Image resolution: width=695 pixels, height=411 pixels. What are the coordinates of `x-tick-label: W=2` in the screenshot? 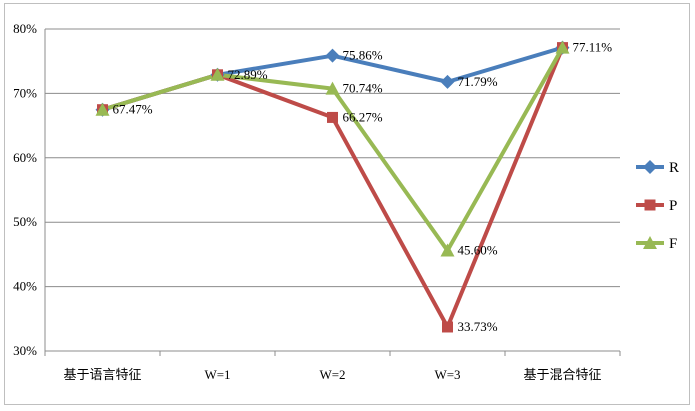 It's located at (332, 374).